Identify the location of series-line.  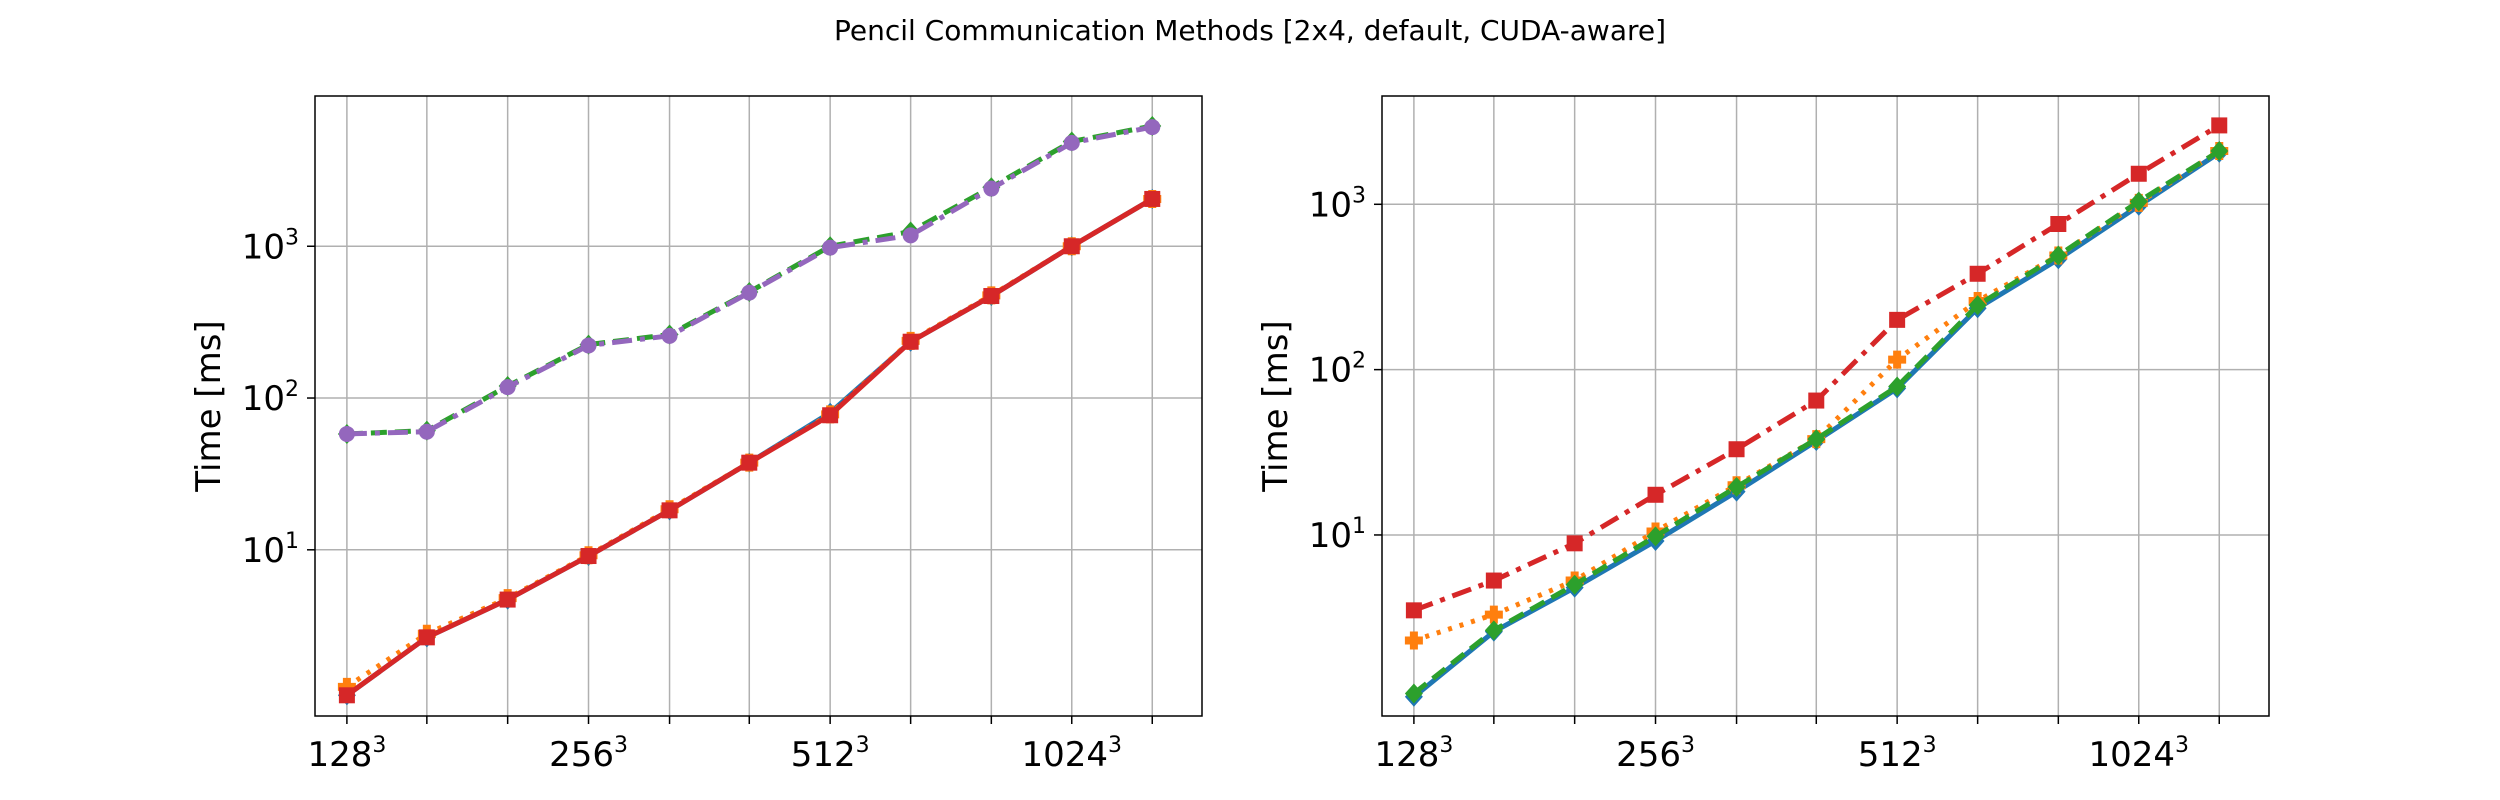
(749, 280).